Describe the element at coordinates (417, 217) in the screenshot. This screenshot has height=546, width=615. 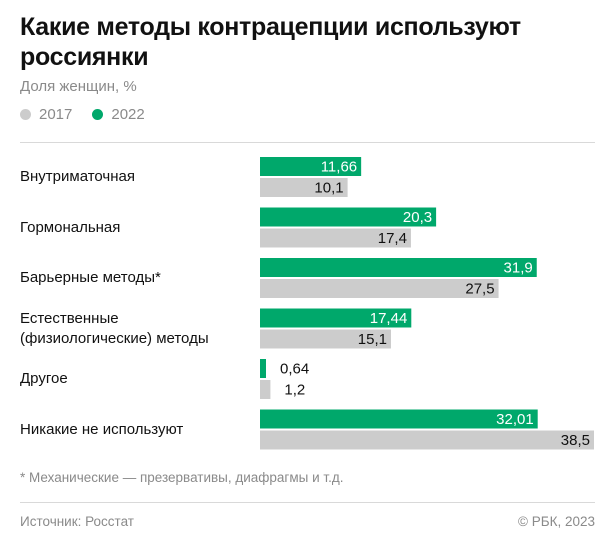
I see `bar-value-label: 20,3` at that location.